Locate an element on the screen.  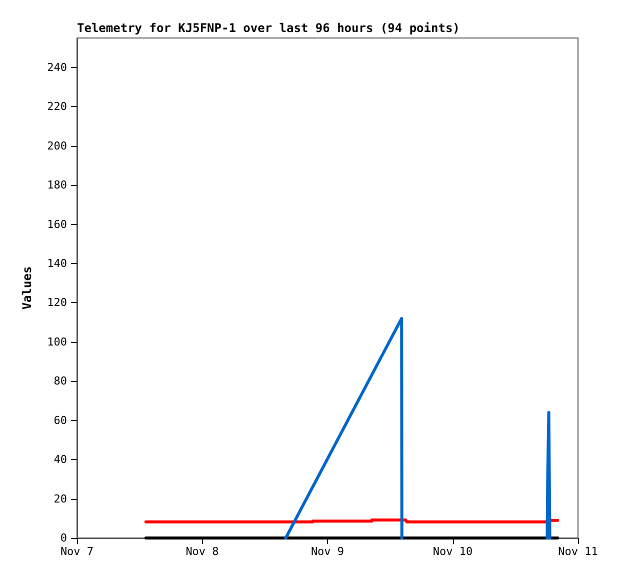
y-tick-label: 120 is located at coordinates (57, 303).